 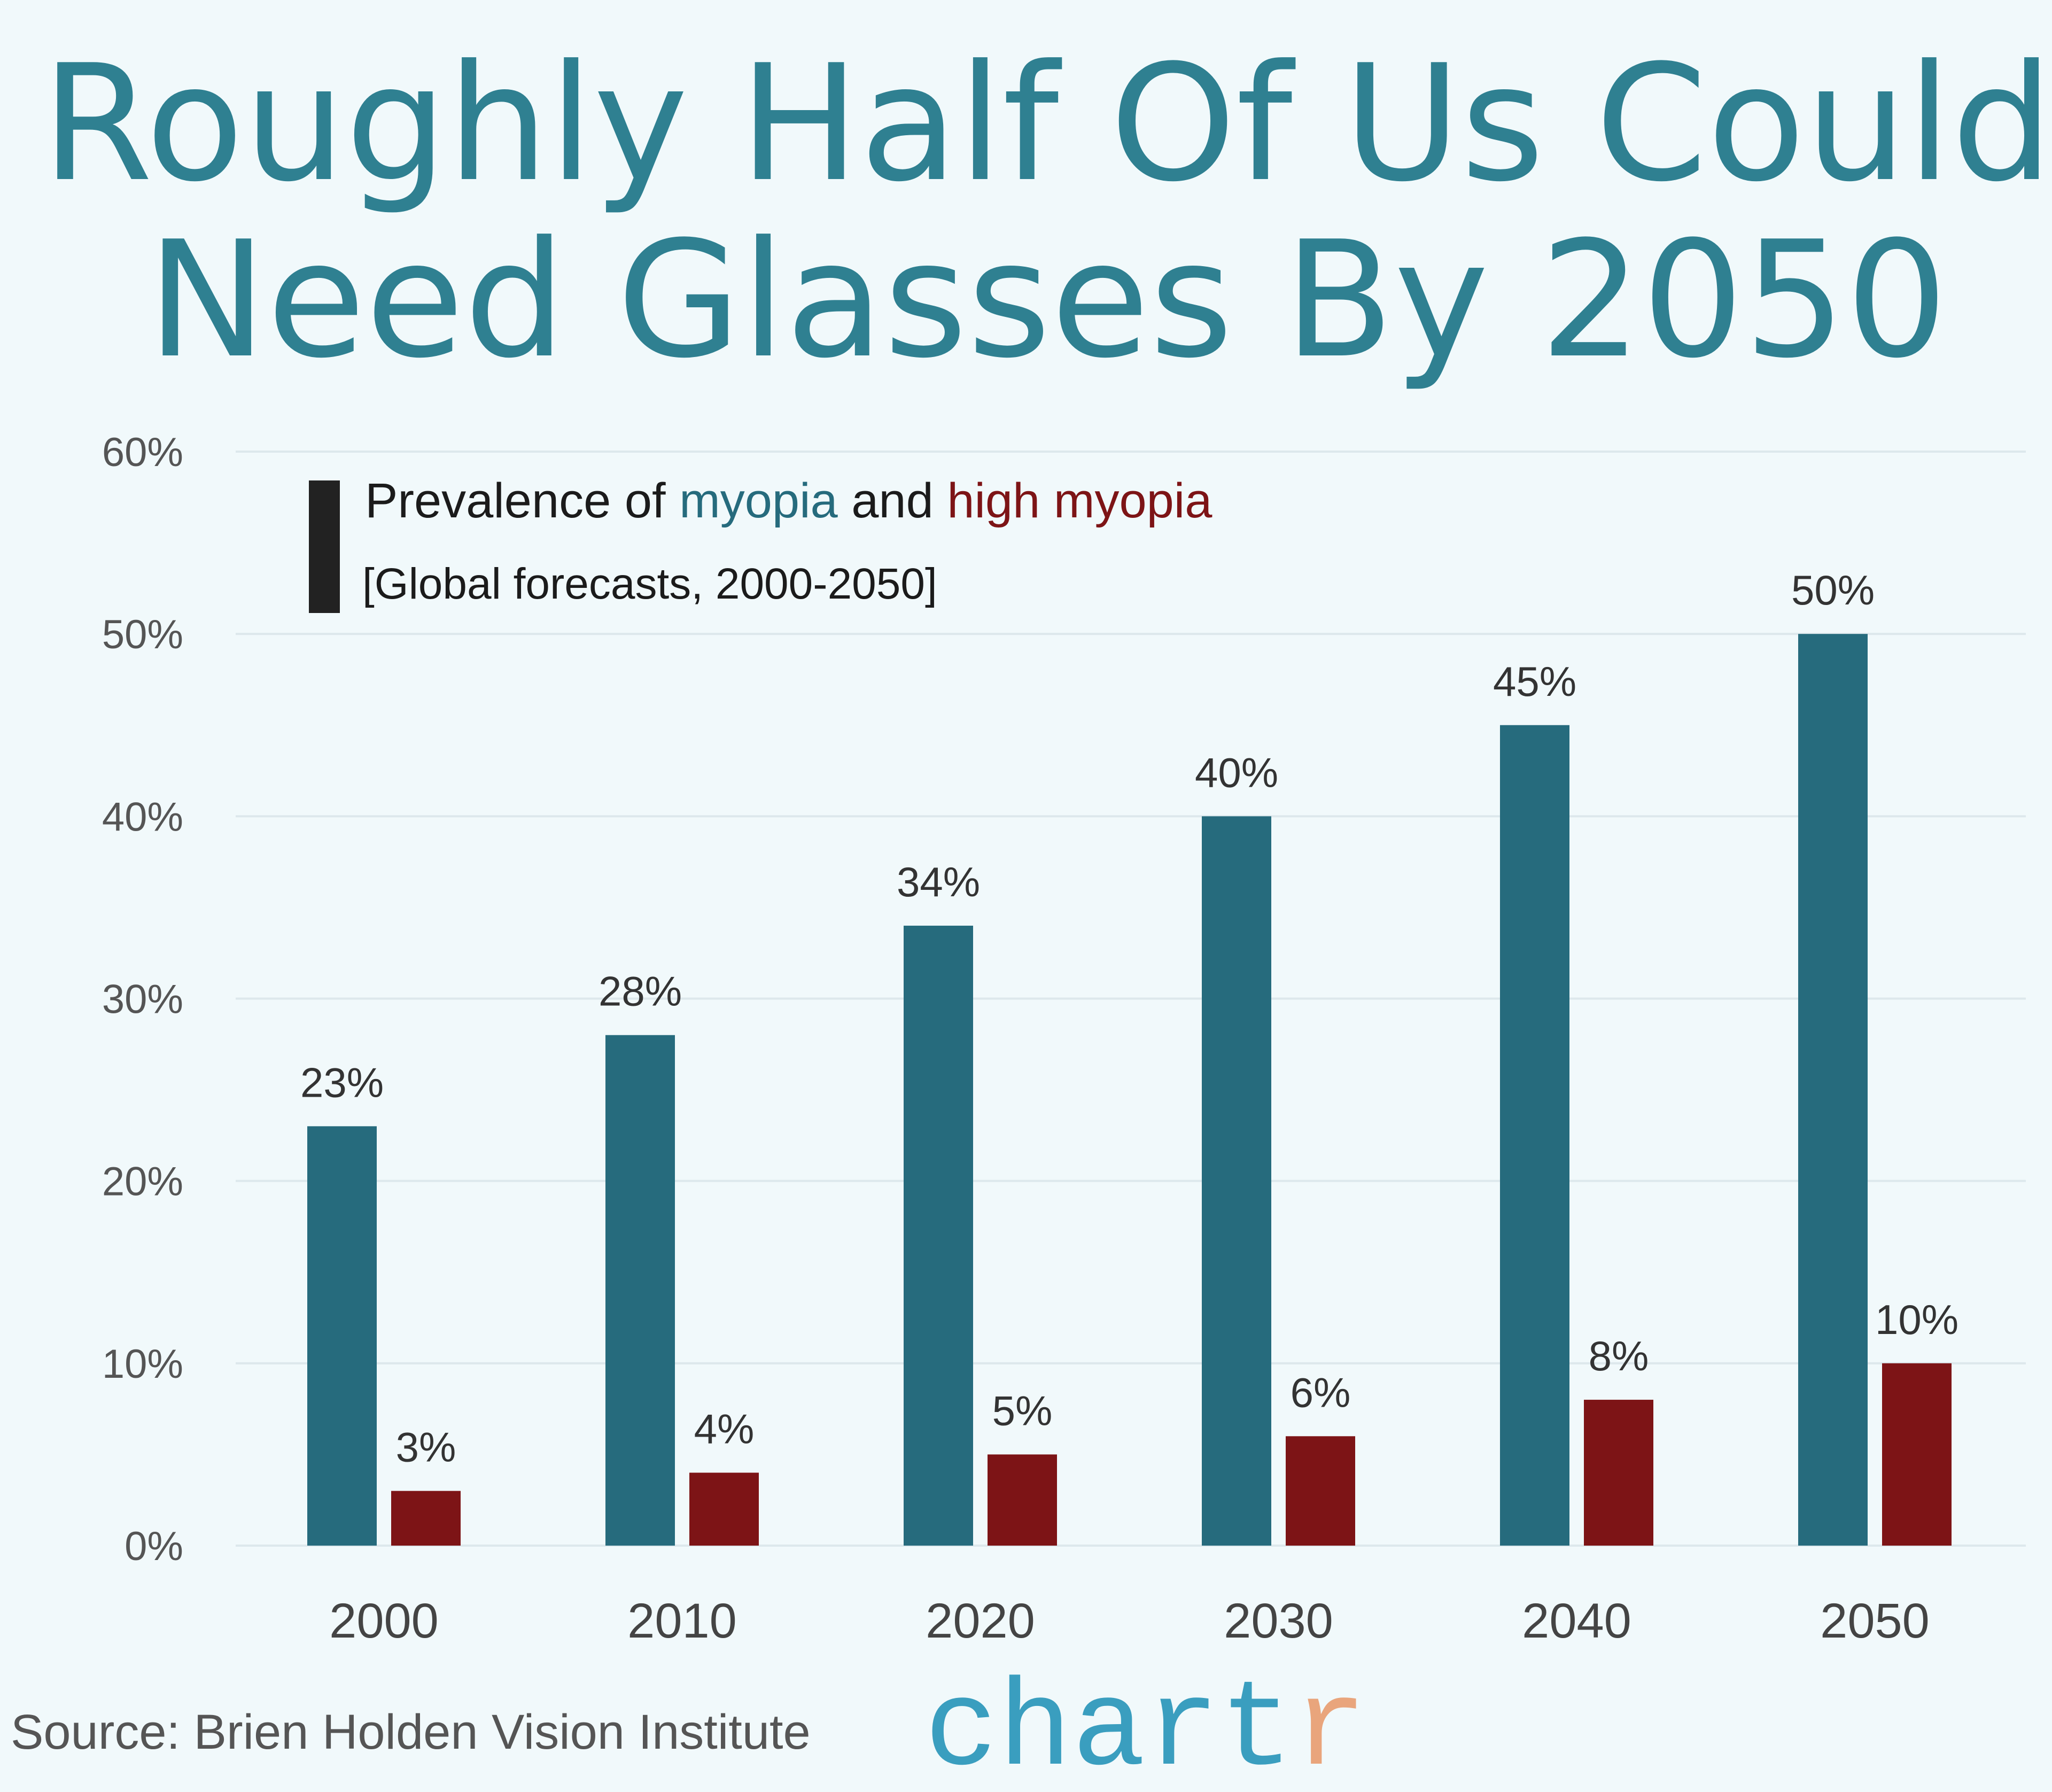 I want to click on x-tick-label: 2040, so click(x=1576, y=1621).